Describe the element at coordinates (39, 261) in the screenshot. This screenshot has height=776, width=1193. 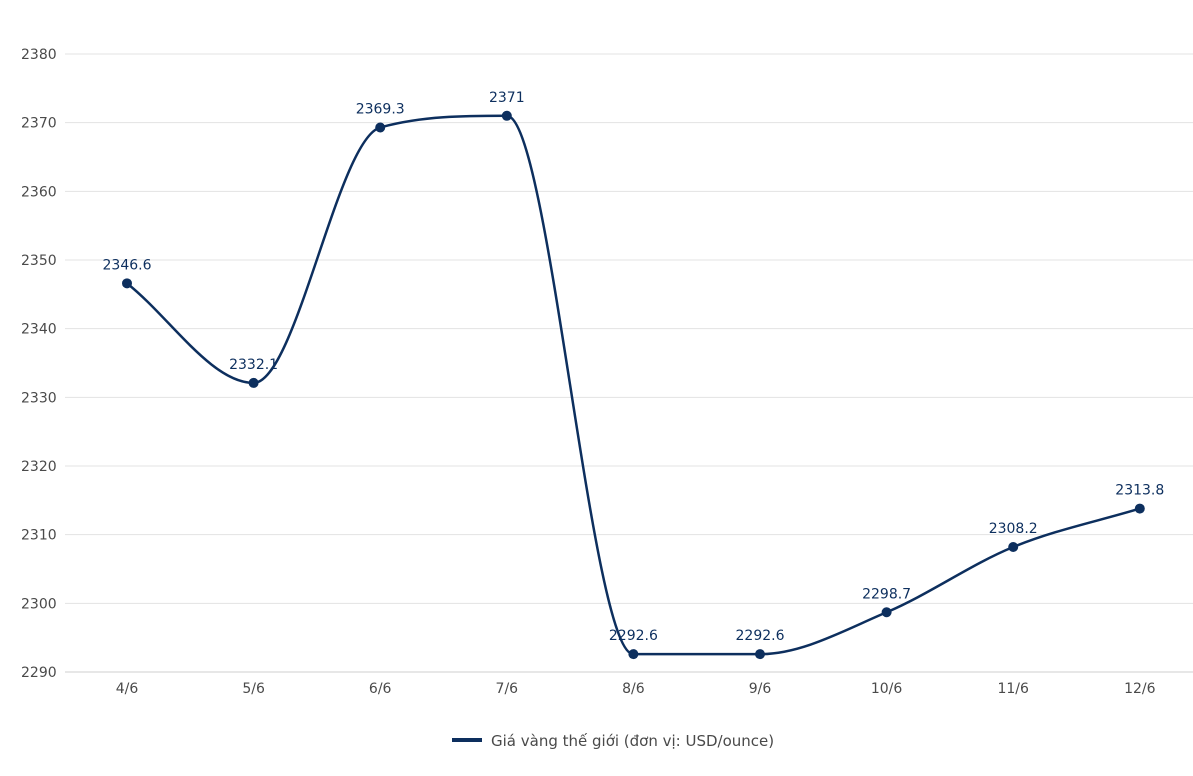
I see `y-tick-label: 2350` at that location.